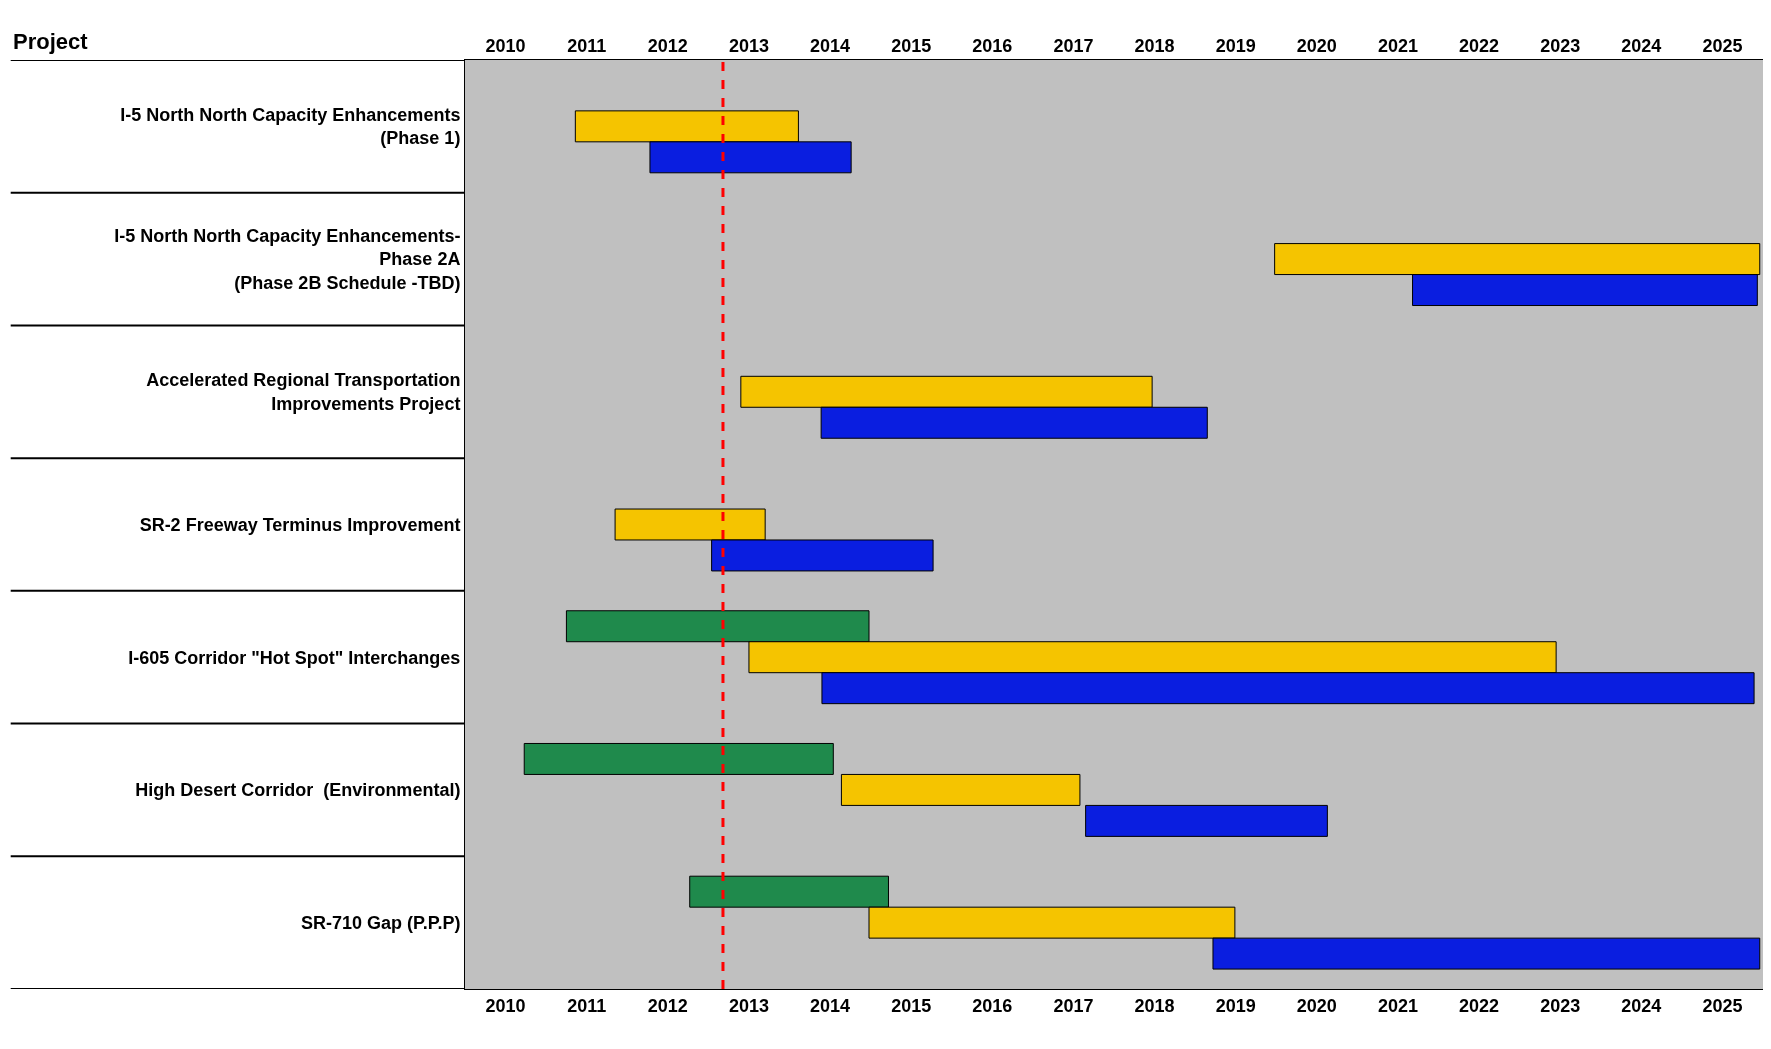  Describe the element at coordinates (1397, 45) in the screenshot. I see `x-tick-label: 2021` at that location.